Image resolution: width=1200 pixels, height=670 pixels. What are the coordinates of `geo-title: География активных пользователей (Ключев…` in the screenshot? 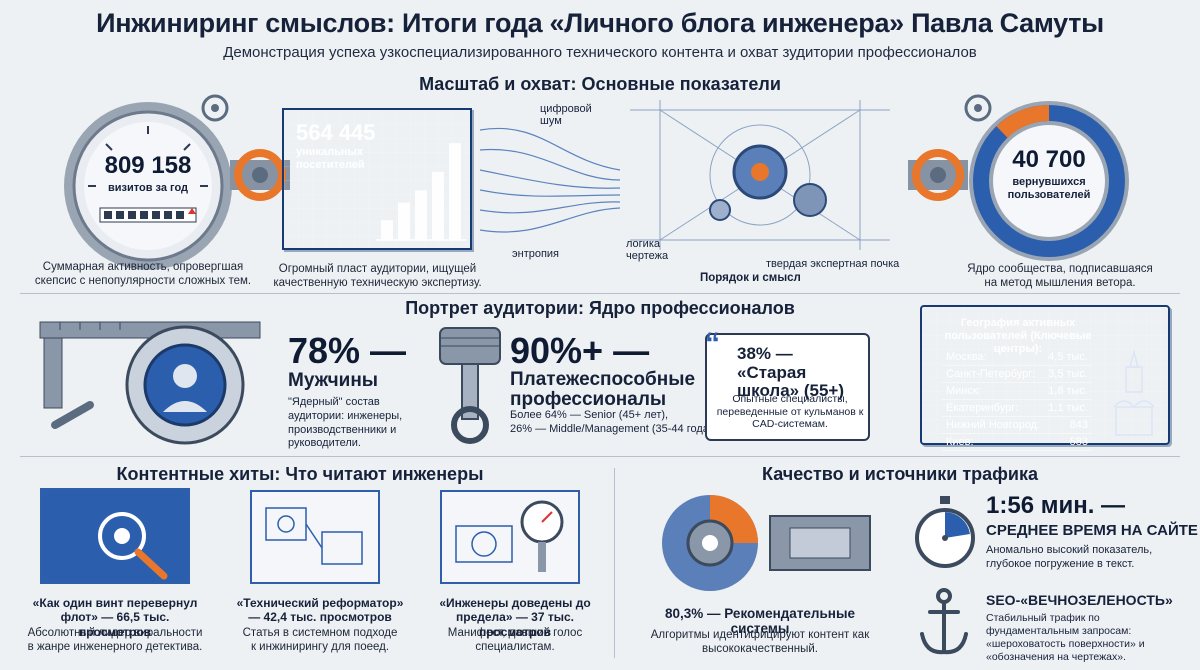 It's located at (1018, 336).